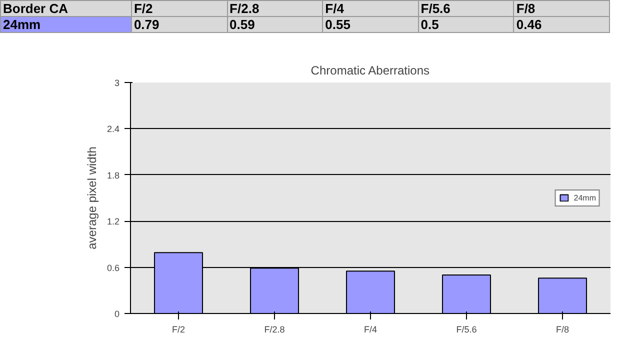  What do you see at coordinates (66, 8) in the screenshot?
I see `text: Border CA` at bounding box center [66, 8].